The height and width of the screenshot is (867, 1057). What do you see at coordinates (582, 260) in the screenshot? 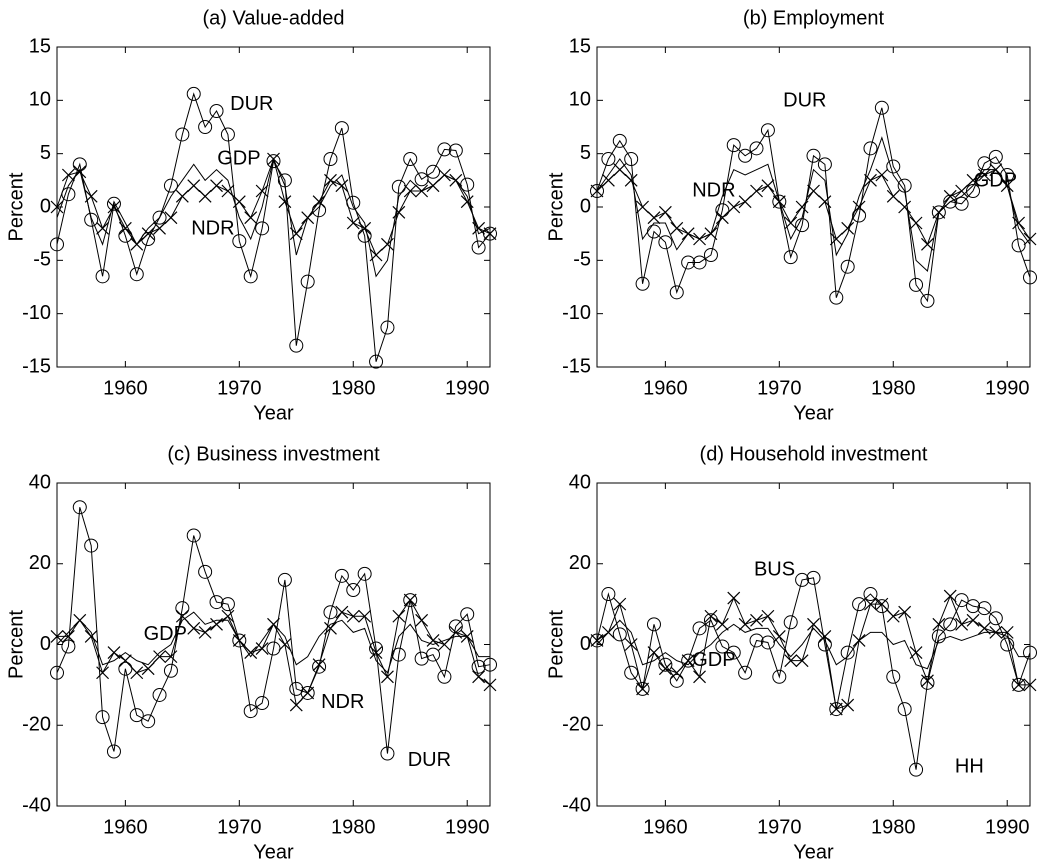
I see `y-tick-label: -5` at bounding box center [582, 260].